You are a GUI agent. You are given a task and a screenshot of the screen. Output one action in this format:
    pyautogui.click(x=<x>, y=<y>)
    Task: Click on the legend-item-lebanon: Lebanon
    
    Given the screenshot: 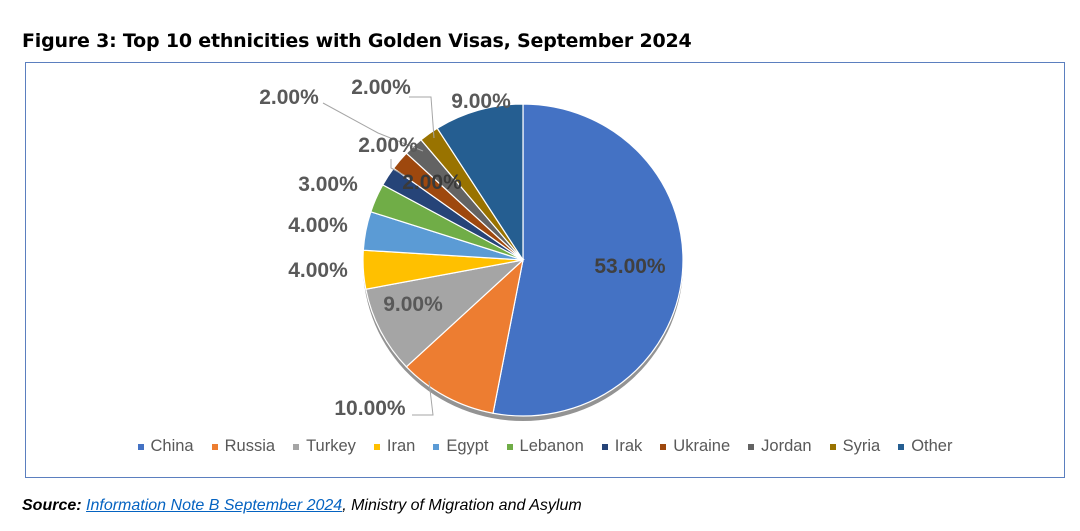 What is the action you would take?
    pyautogui.click(x=545, y=446)
    